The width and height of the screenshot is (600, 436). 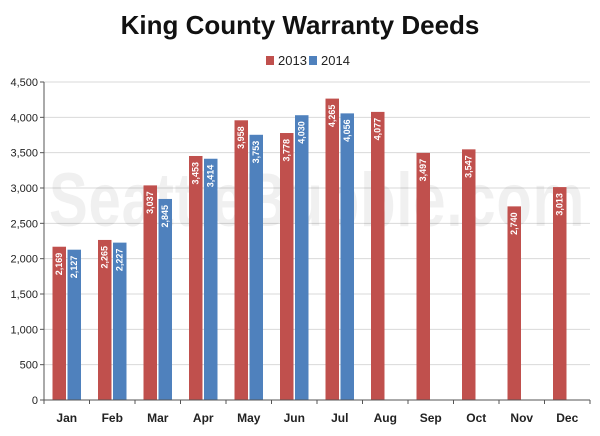 What do you see at coordinates (24, 83) in the screenshot?
I see `y-tick-label: 4,500` at bounding box center [24, 83].